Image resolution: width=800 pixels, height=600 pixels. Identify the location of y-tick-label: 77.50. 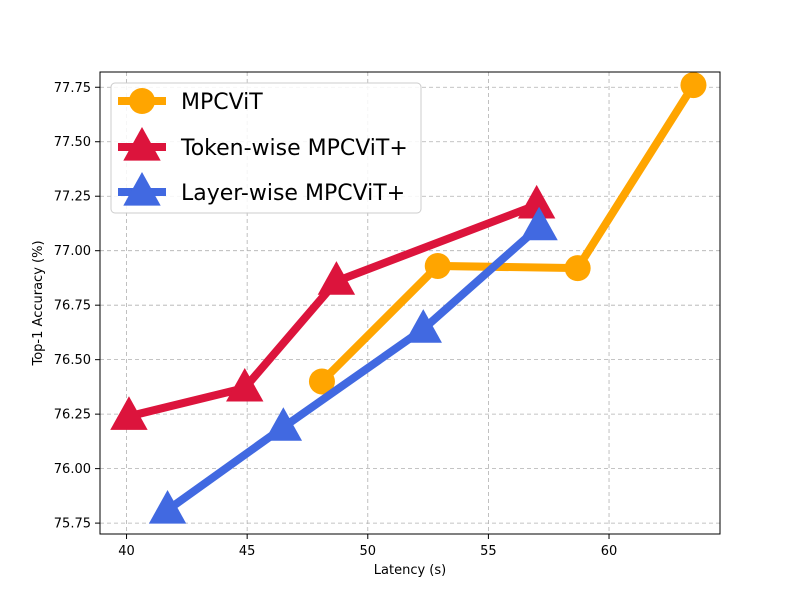
(72, 142).